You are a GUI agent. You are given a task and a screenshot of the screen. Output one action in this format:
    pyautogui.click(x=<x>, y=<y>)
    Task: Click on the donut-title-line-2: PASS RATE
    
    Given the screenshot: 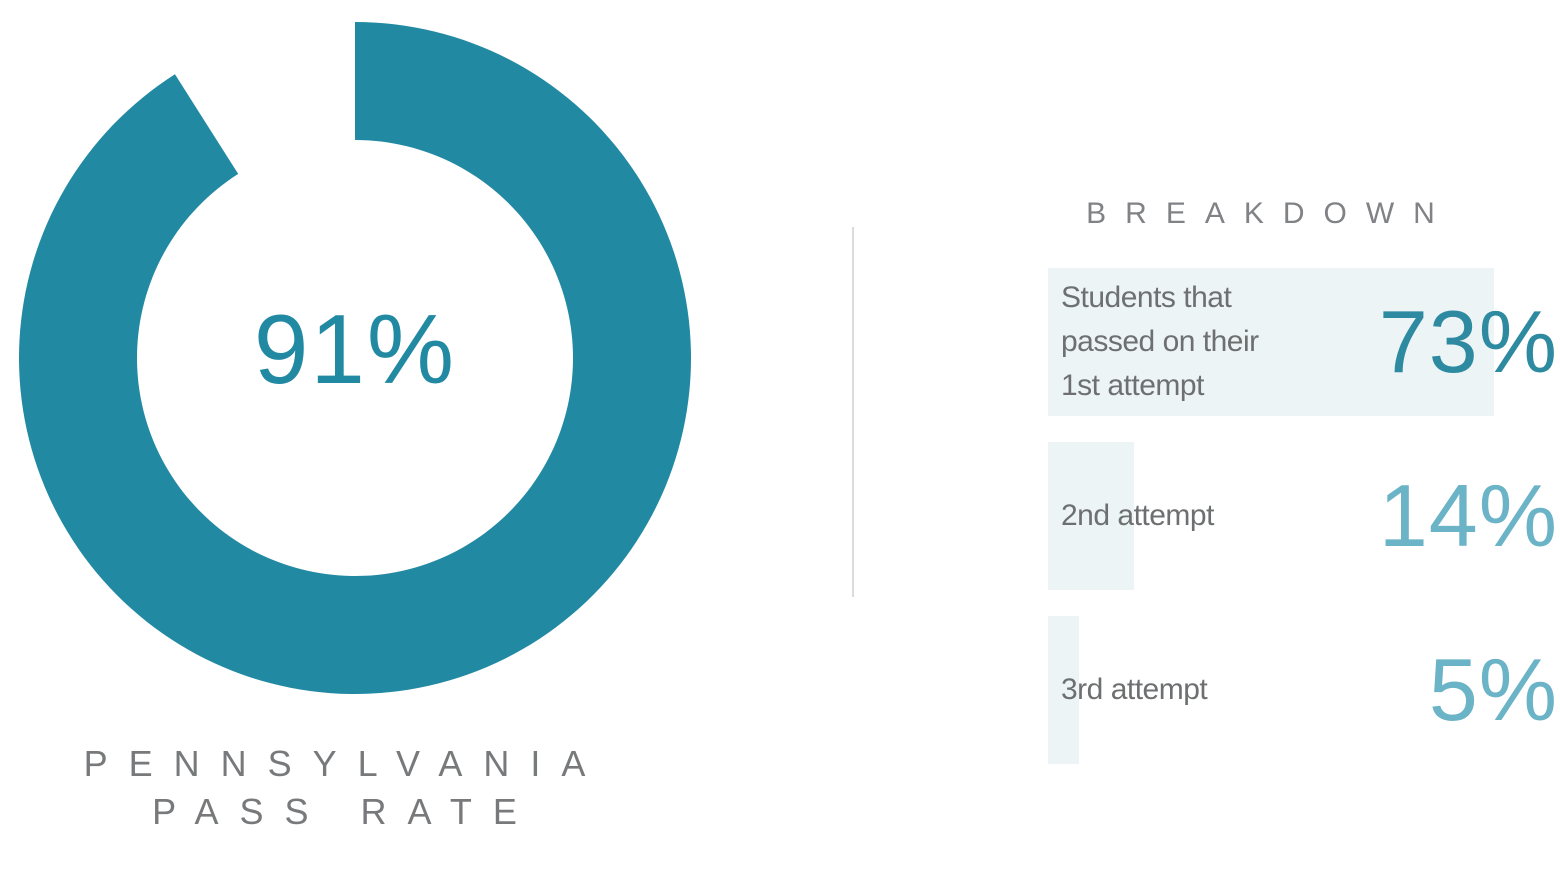 What is the action you would take?
    pyautogui.click(x=345, y=811)
    